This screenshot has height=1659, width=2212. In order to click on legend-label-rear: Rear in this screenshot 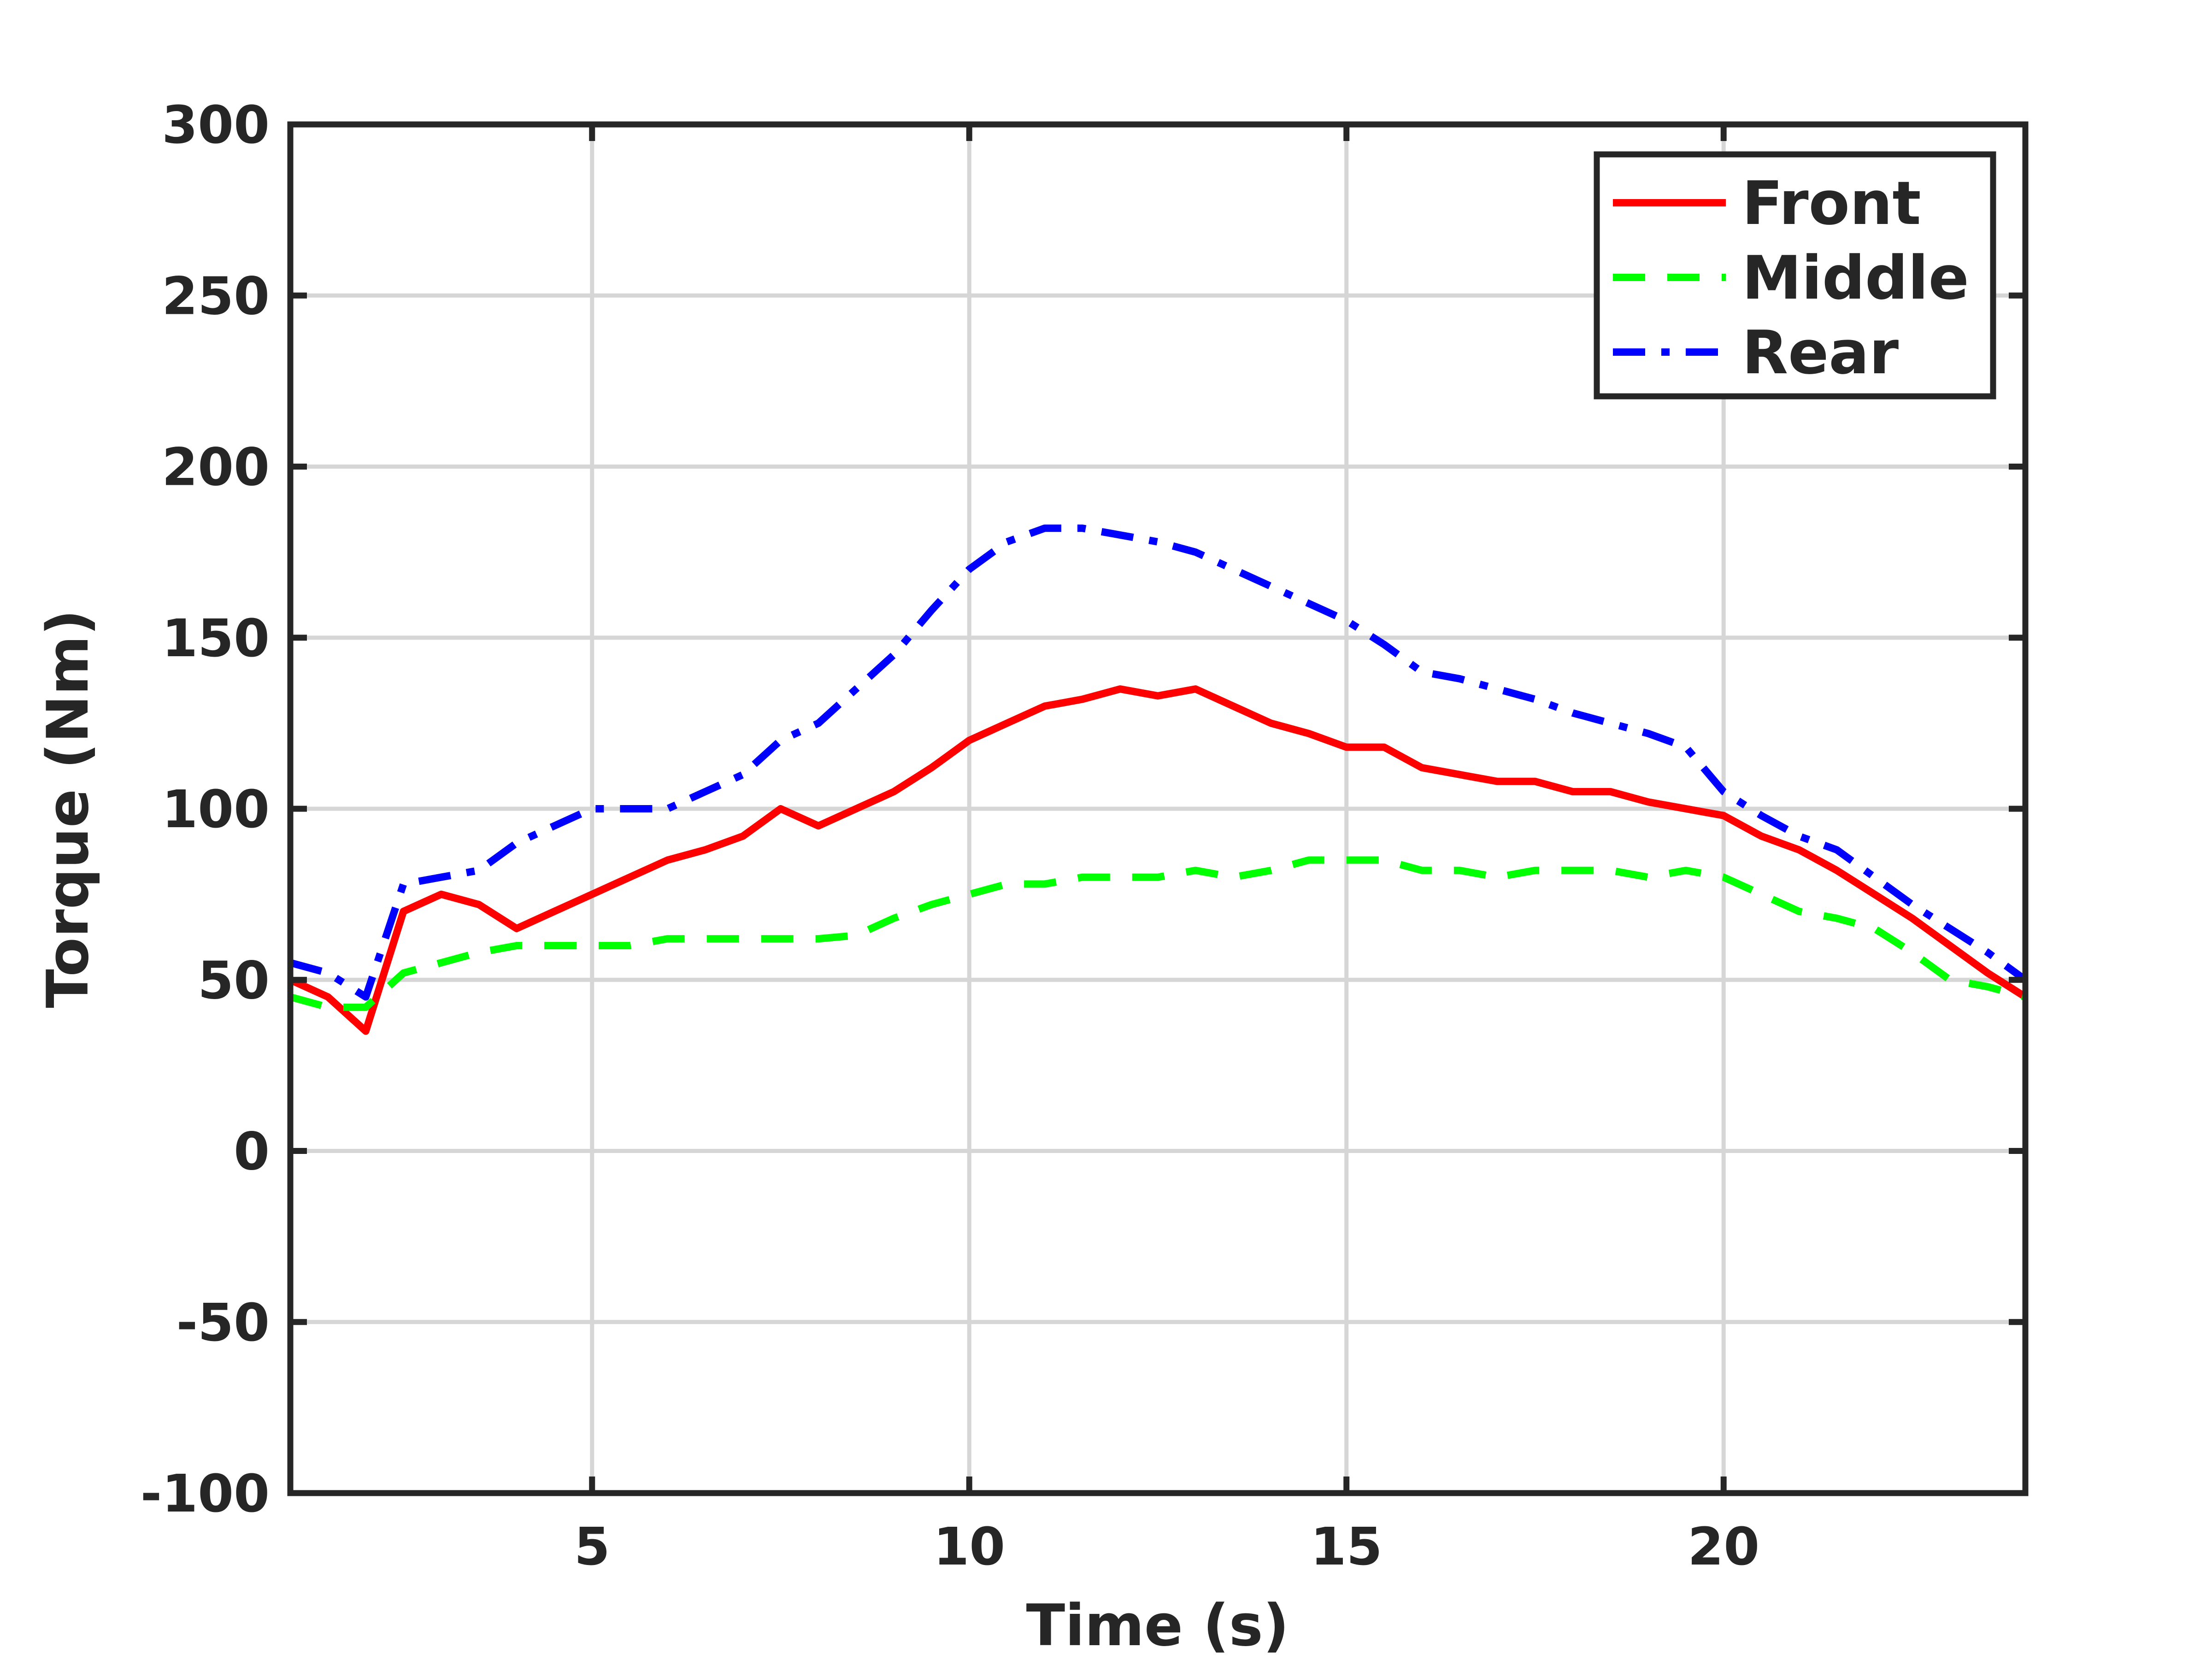, I will do `click(1820, 353)`.